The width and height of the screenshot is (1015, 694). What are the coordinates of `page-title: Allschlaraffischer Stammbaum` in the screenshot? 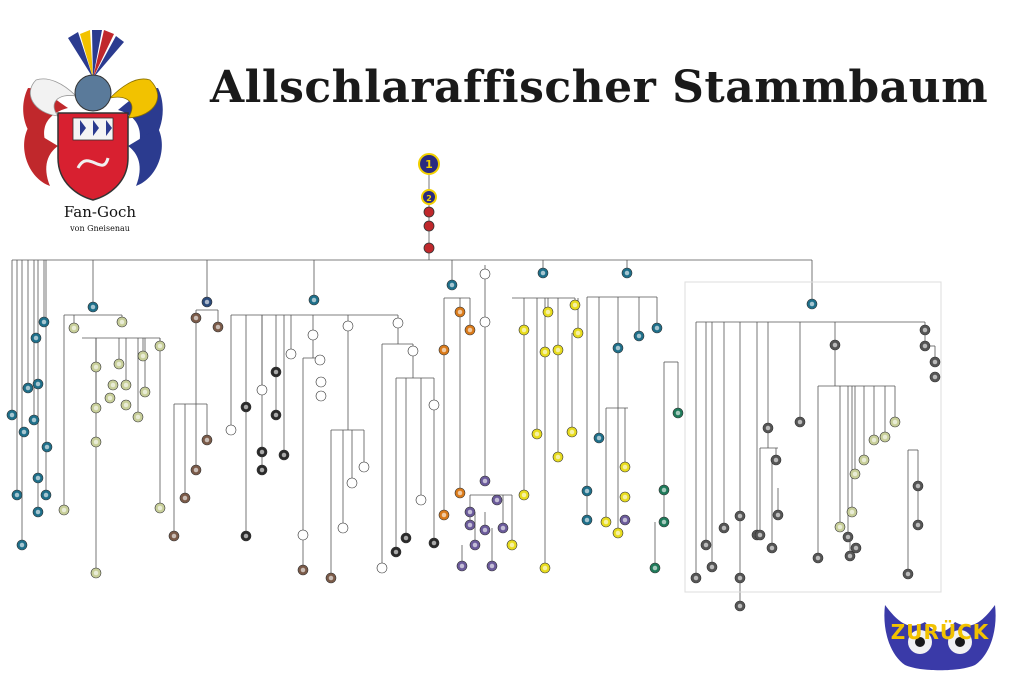 It's located at (599, 87).